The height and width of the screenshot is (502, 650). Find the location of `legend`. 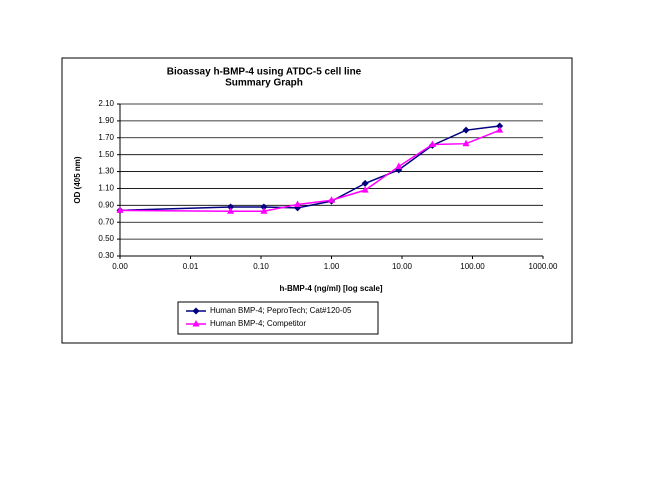

legend is located at coordinates (278, 318).